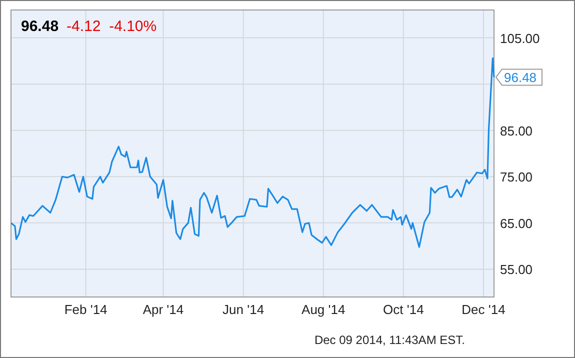 This screenshot has width=575, height=358. What do you see at coordinates (403, 309) in the screenshot?
I see `x-tick-label: Oct '14` at bounding box center [403, 309].